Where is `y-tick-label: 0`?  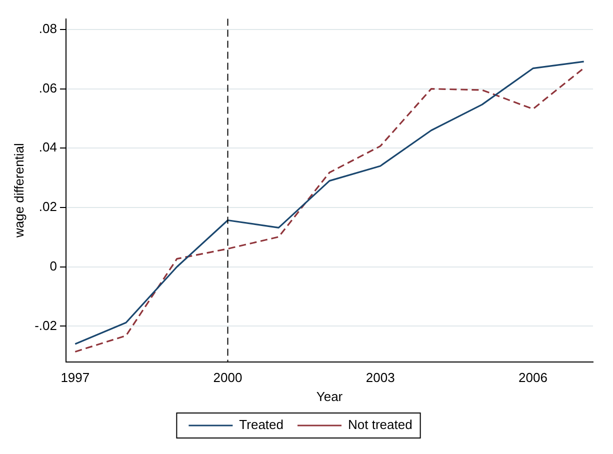 y-tick-label: 0 is located at coordinates (53, 266).